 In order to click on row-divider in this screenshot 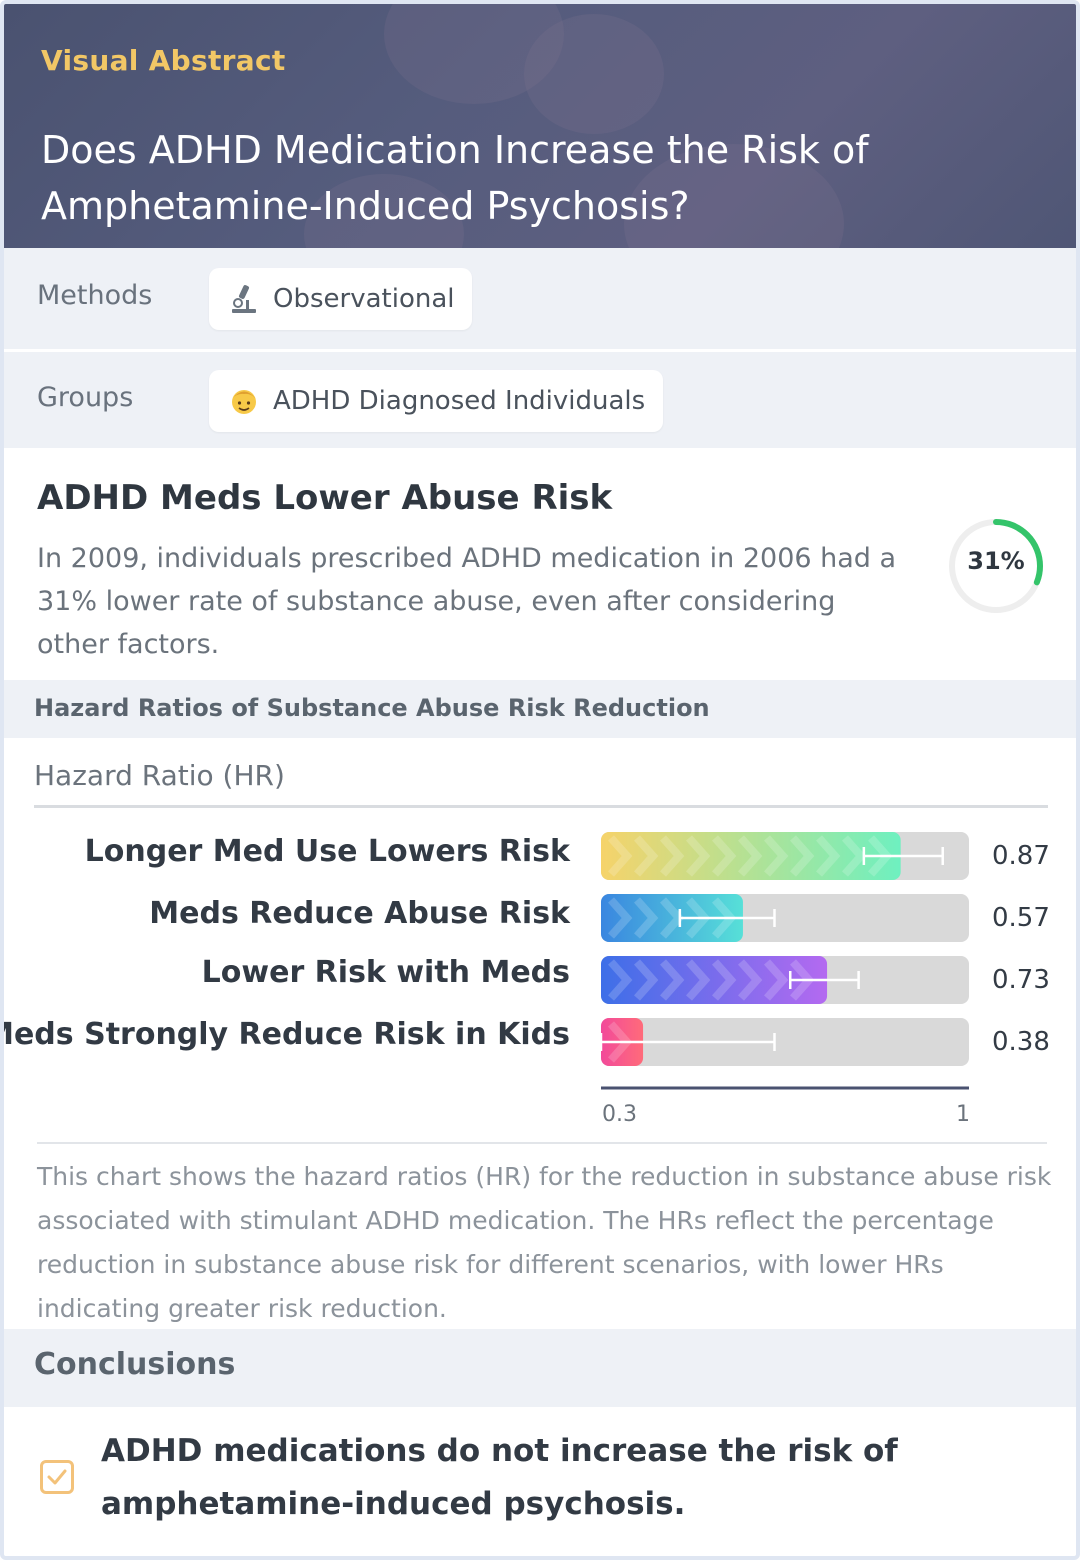, I will do `click(540, 350)`.